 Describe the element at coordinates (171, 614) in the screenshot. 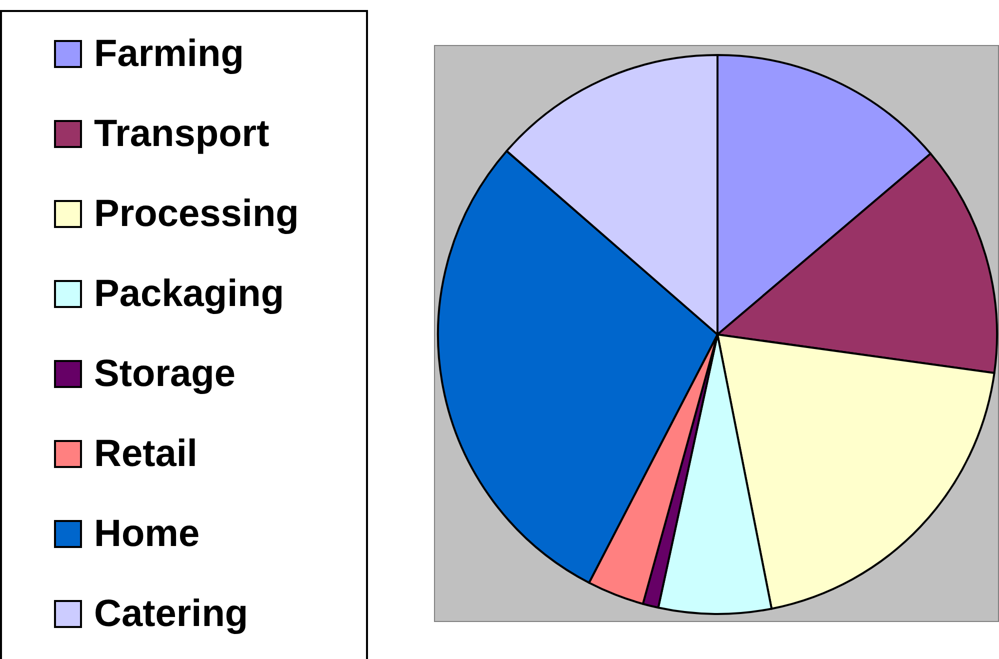

I see `legend-label: Catering` at that location.